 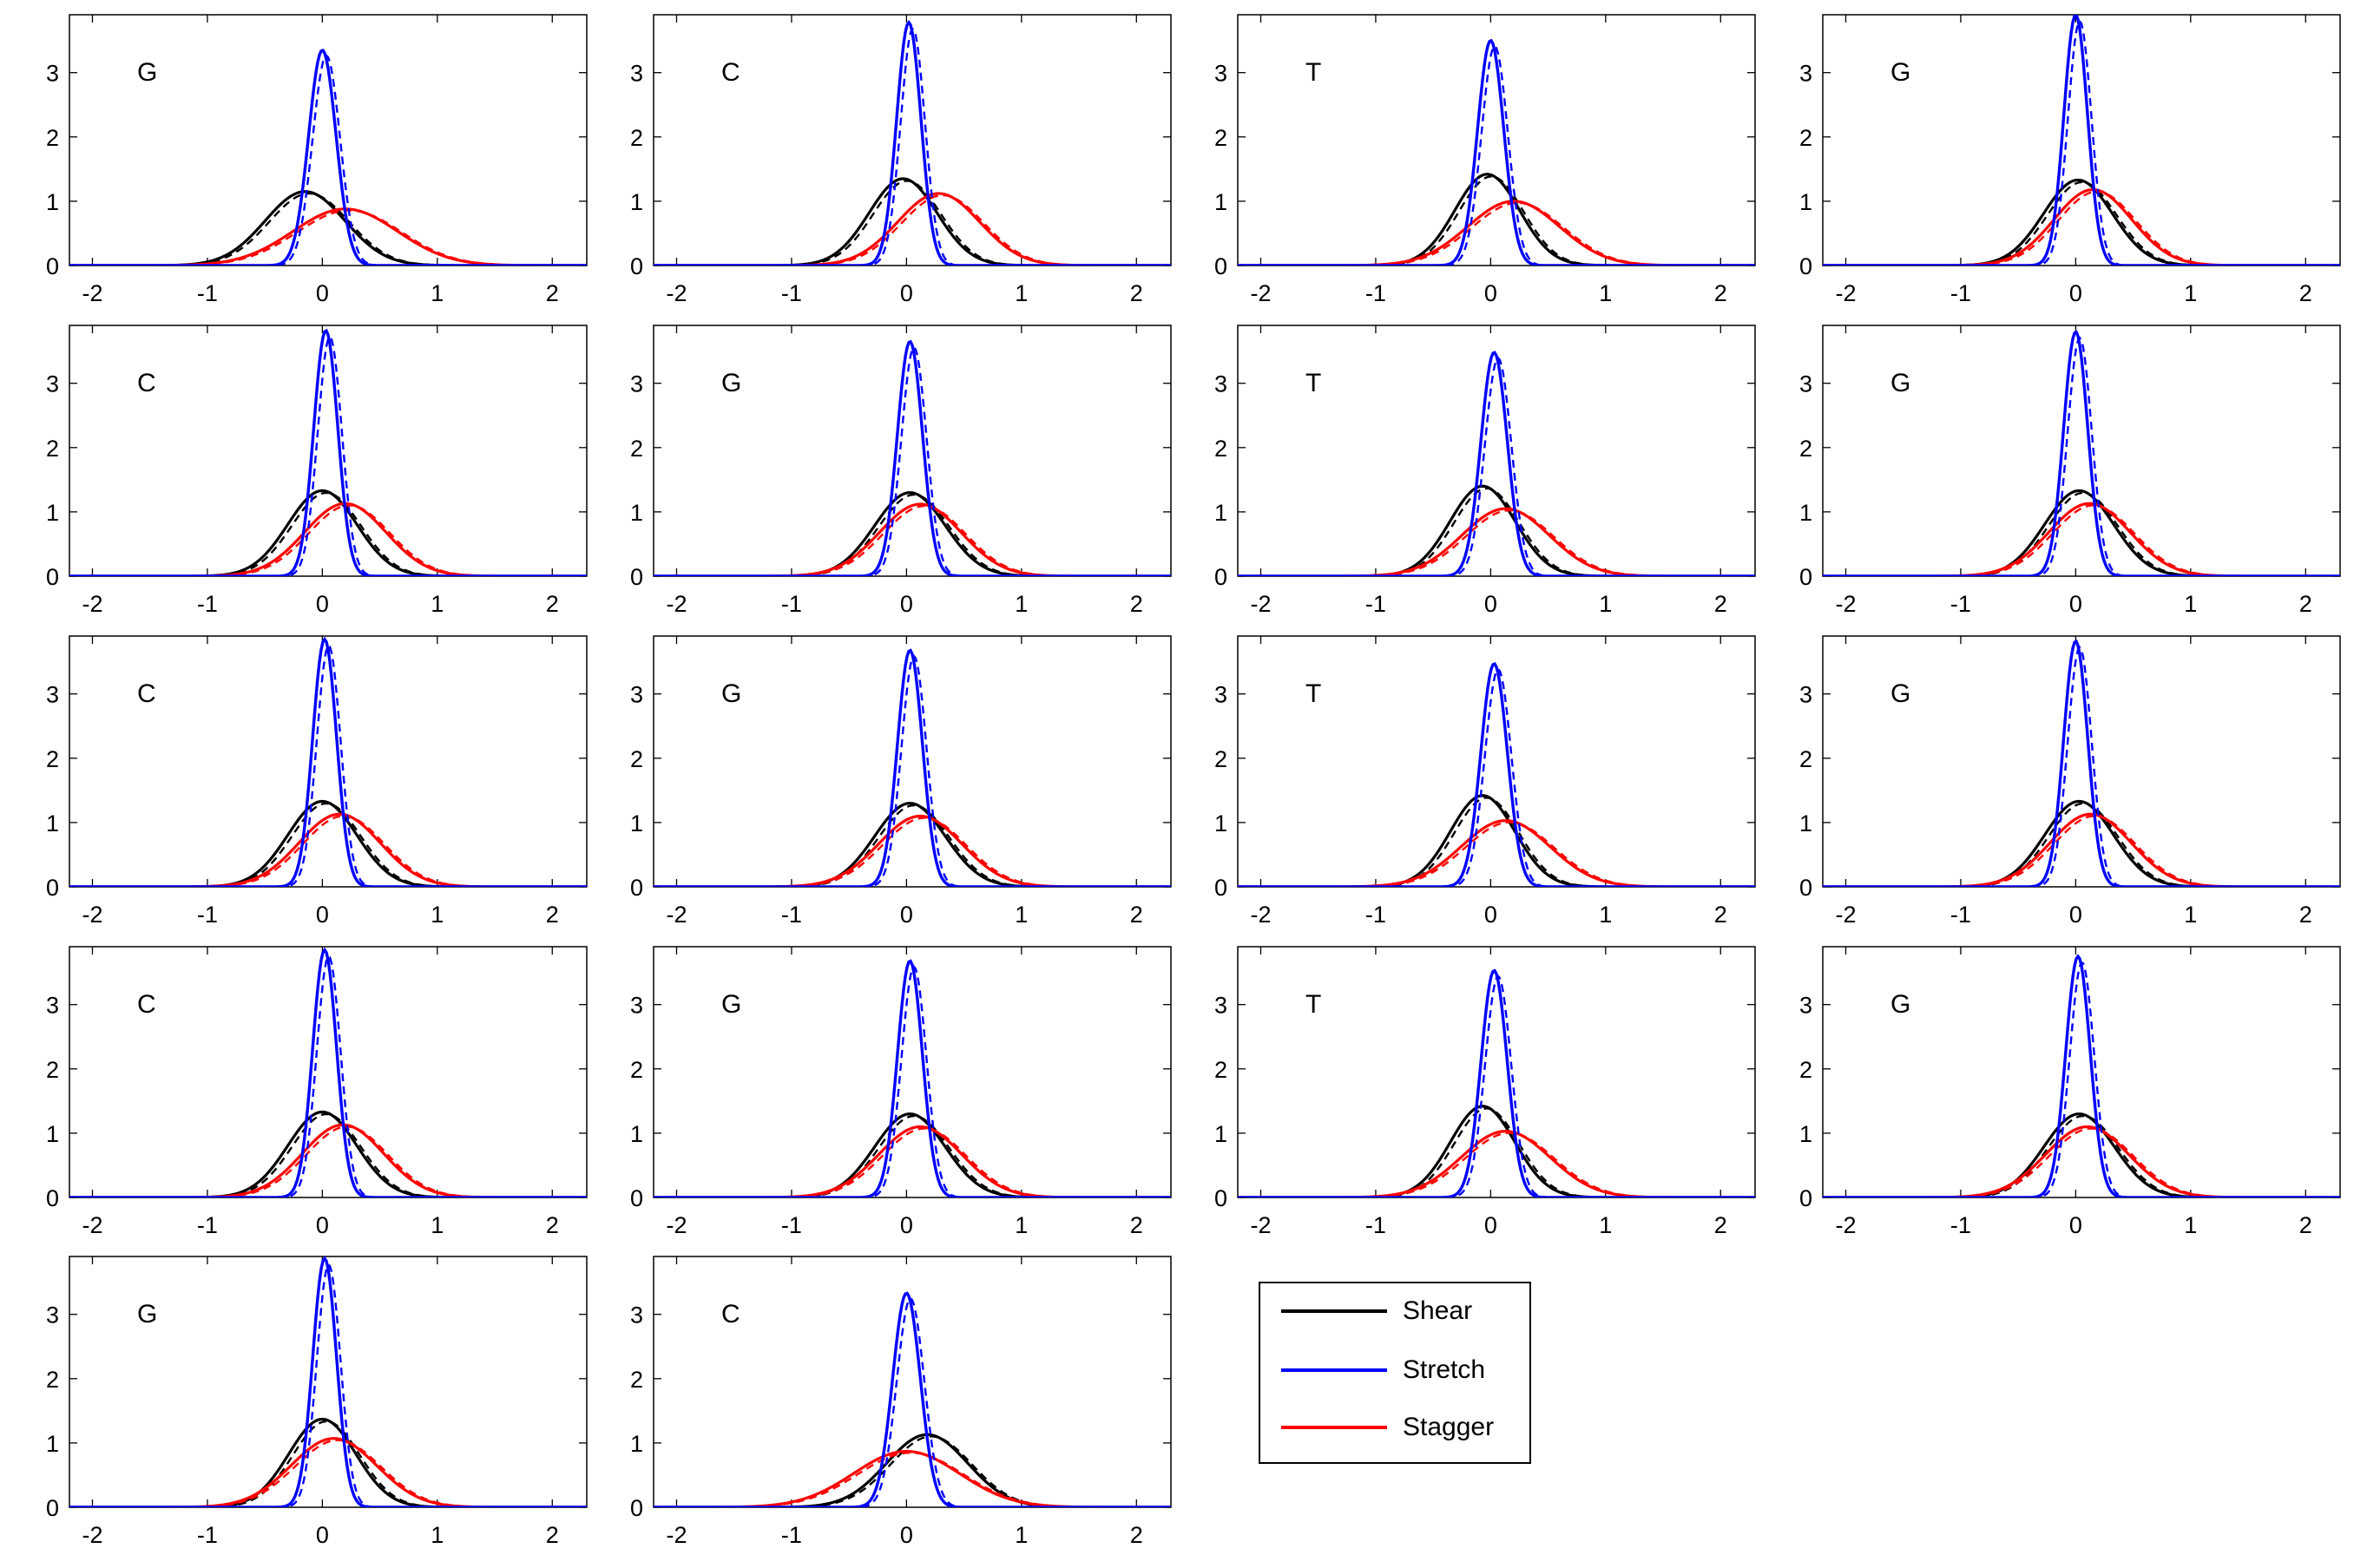 I want to click on panel-15: -2 -1 0 1 2 0 1 2 3 T, so click(x=1485, y=1092).